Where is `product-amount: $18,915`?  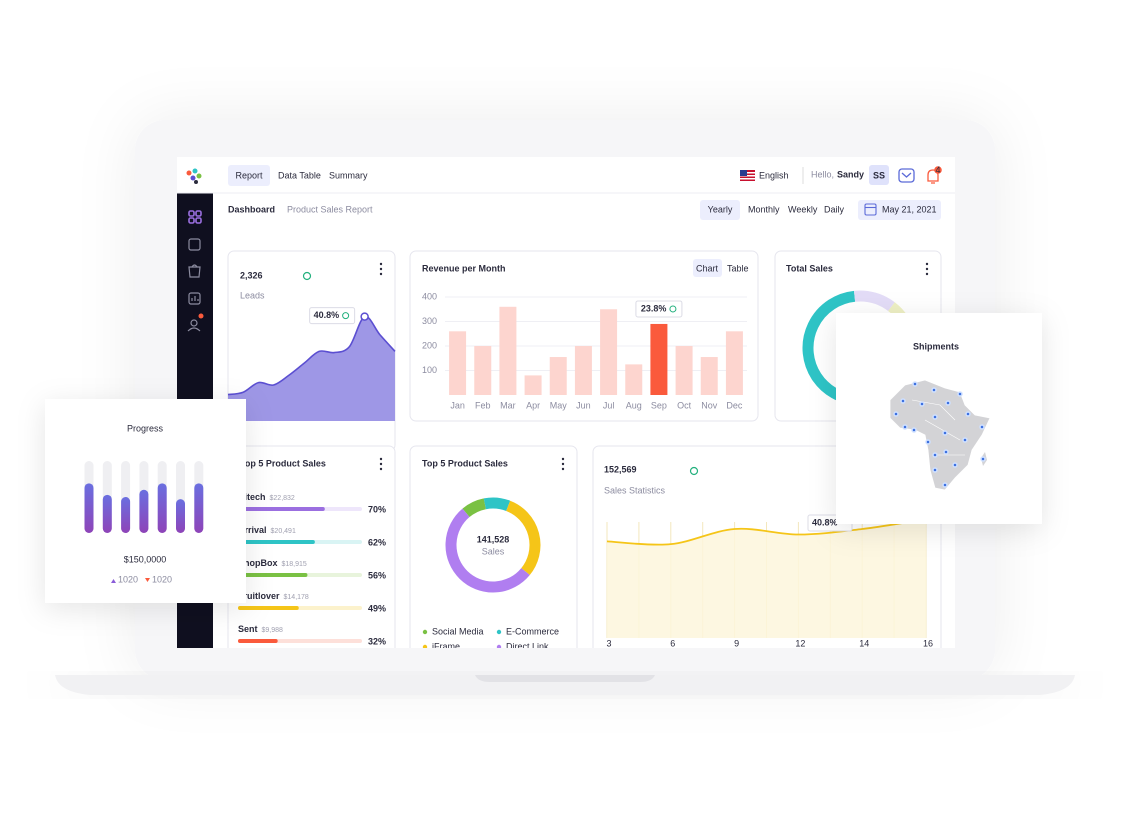 product-amount: $18,915 is located at coordinates (294, 564).